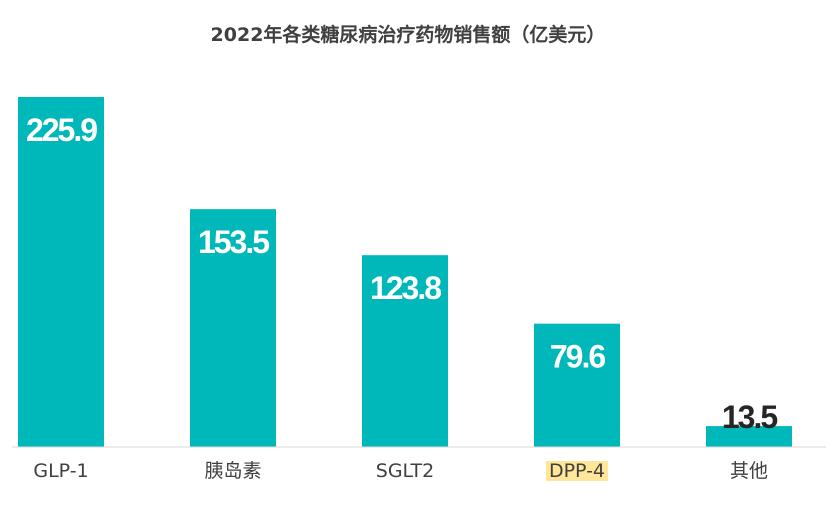 The height and width of the screenshot is (509, 838). I want to click on value-label-sglt2: 123.8, so click(405, 288).